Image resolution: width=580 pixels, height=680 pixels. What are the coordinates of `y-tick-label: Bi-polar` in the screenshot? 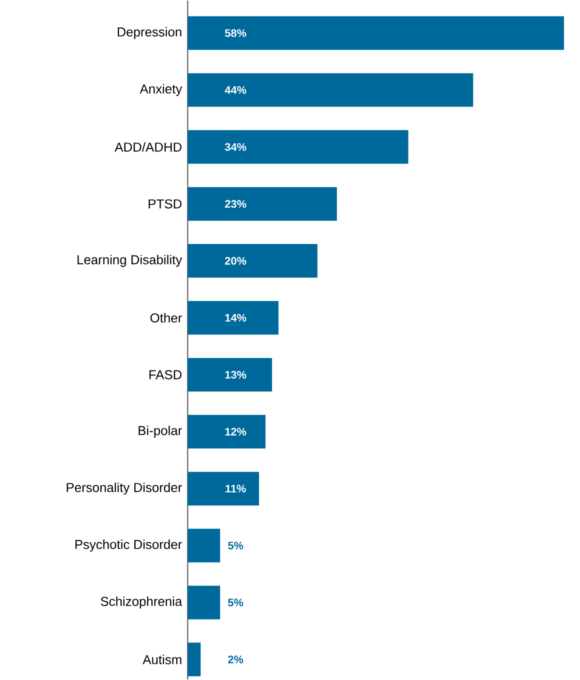 It's located at (160, 432).